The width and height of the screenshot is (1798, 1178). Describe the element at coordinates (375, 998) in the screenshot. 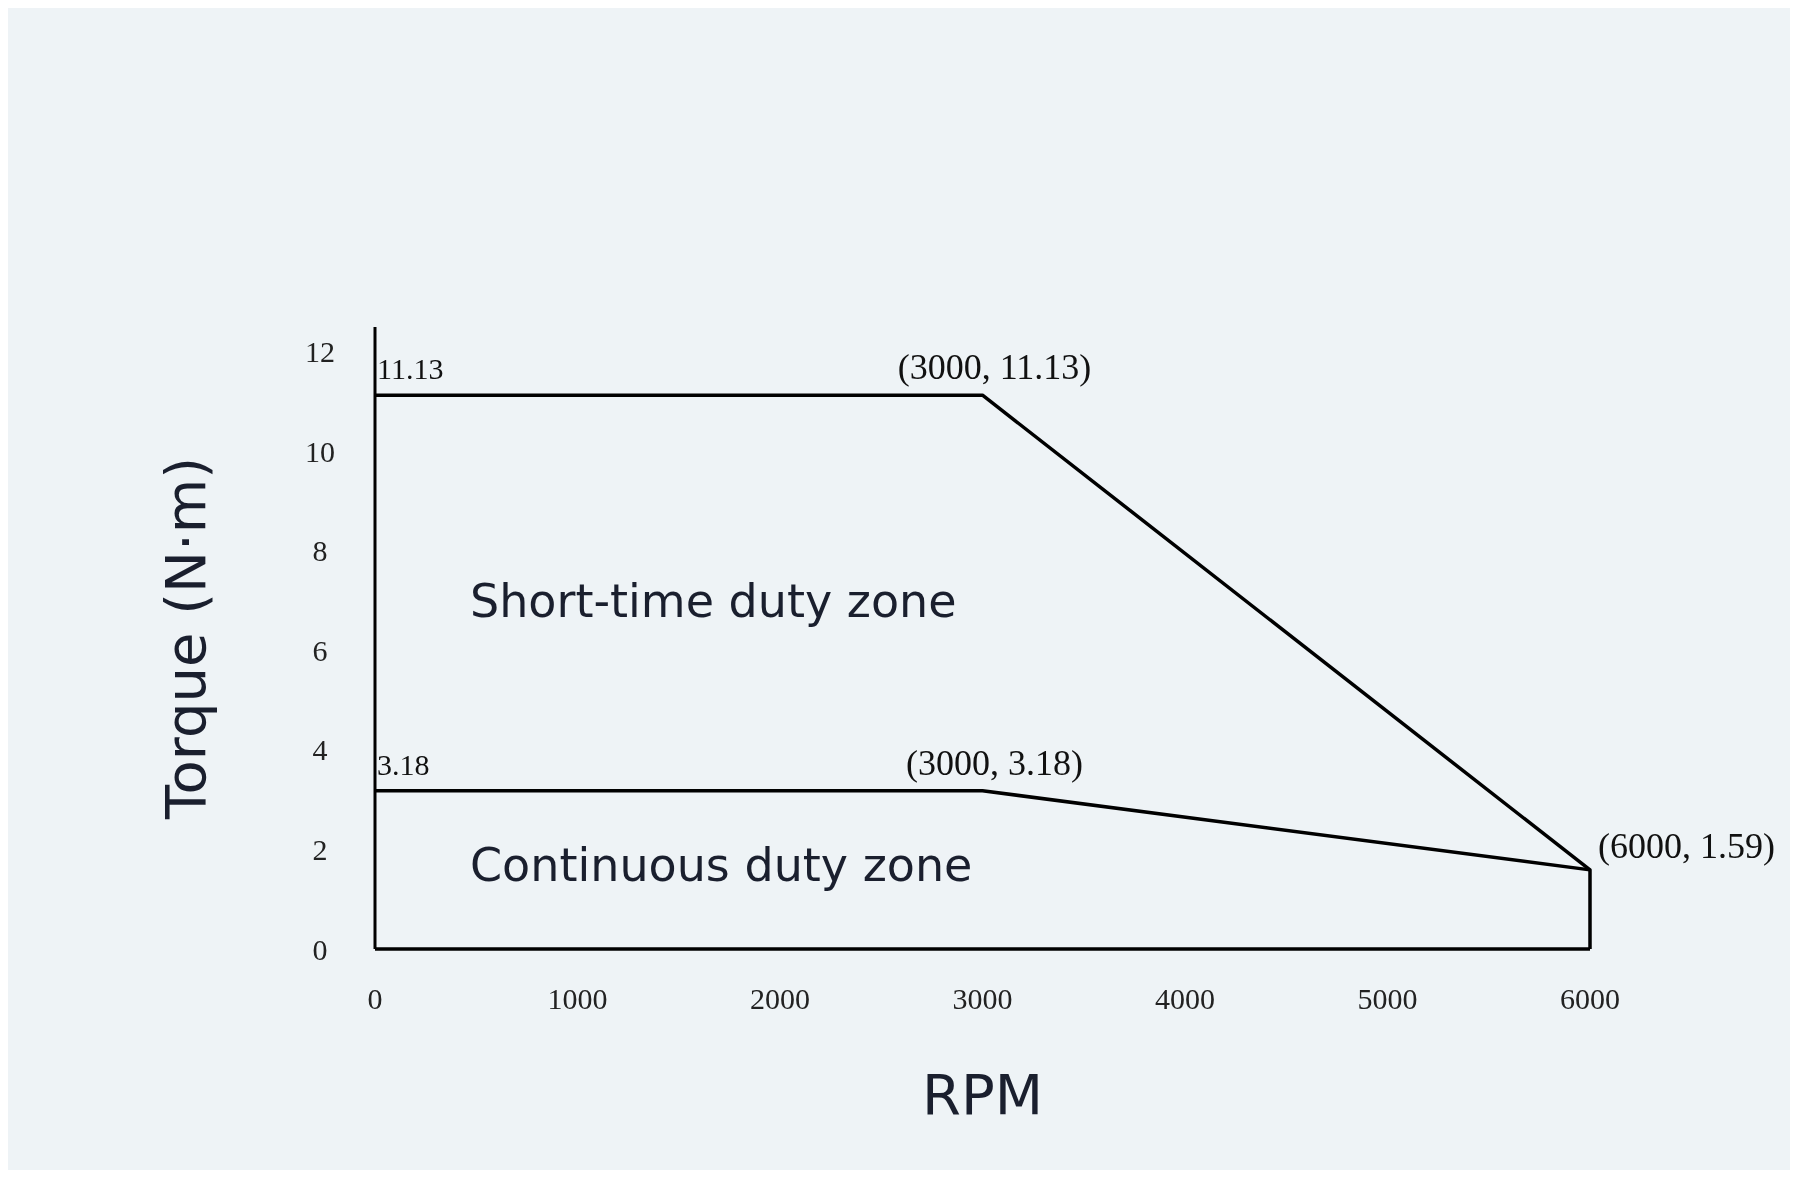

I see `x-tick-label: 0` at that location.